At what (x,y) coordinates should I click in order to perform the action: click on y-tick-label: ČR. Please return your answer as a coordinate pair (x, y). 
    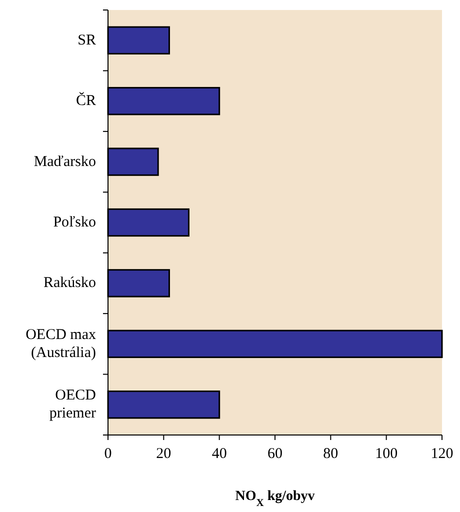
    Looking at the image, I should click on (86, 101).